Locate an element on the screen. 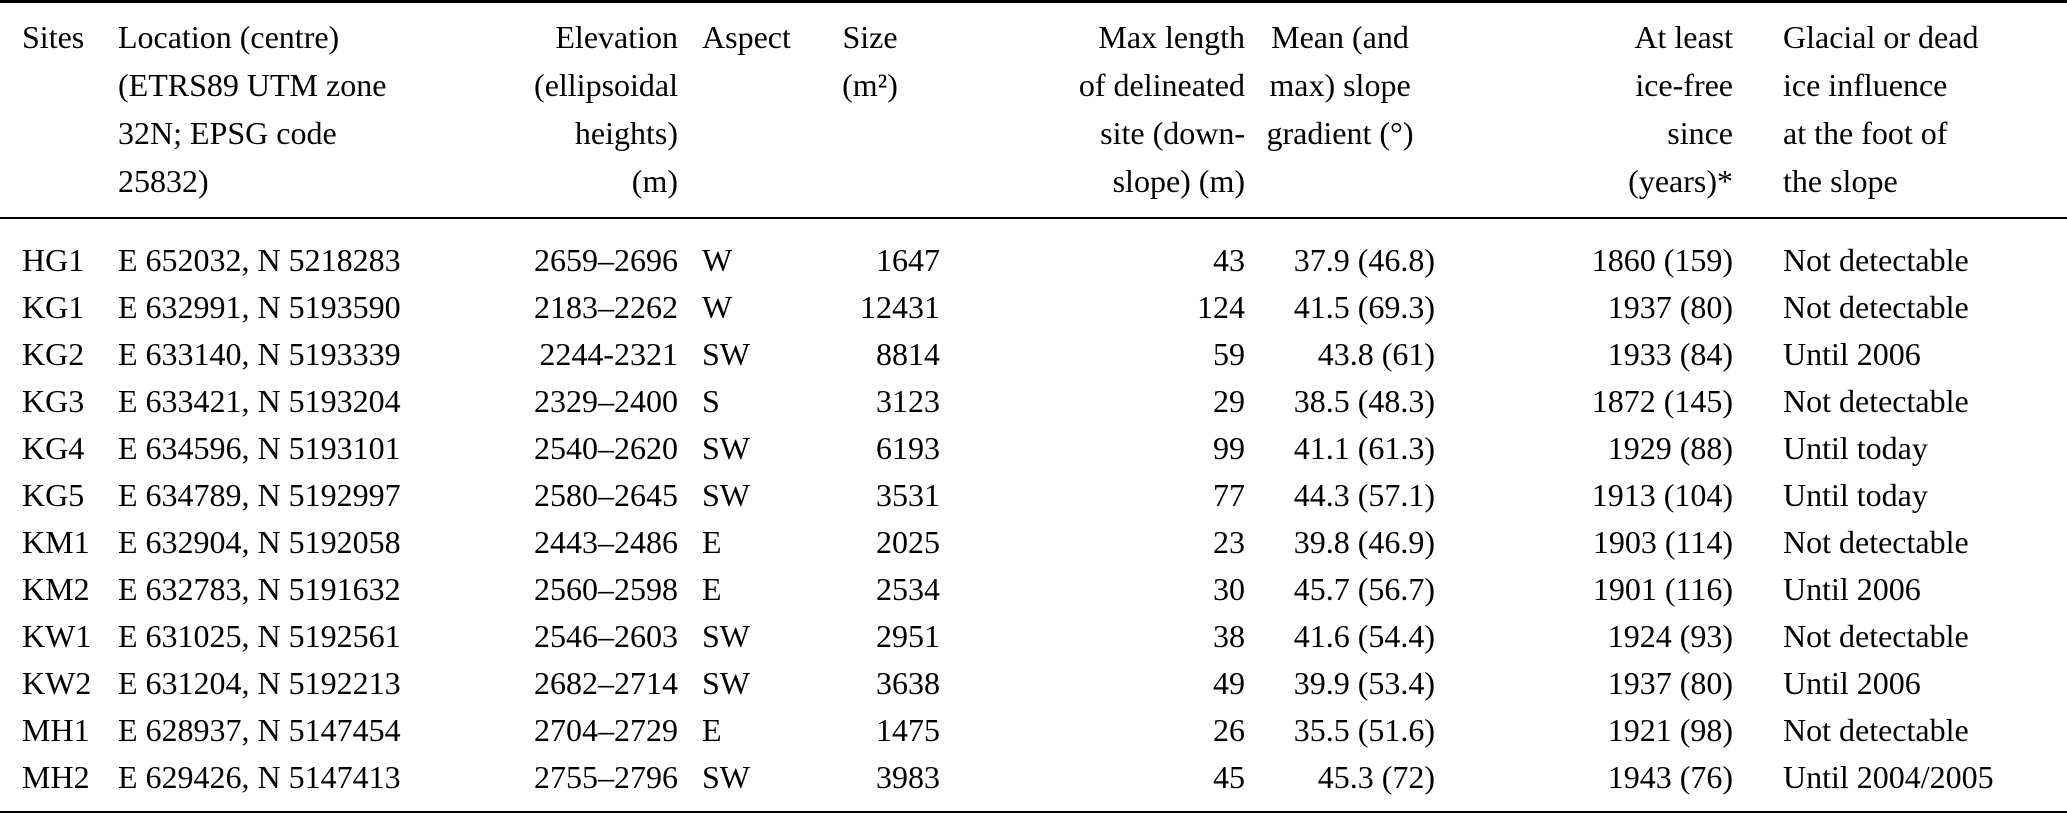 Image resolution: width=2067 pixels, height=813 pixels. cell-max_length: 43 is located at coordinates (1229, 260).